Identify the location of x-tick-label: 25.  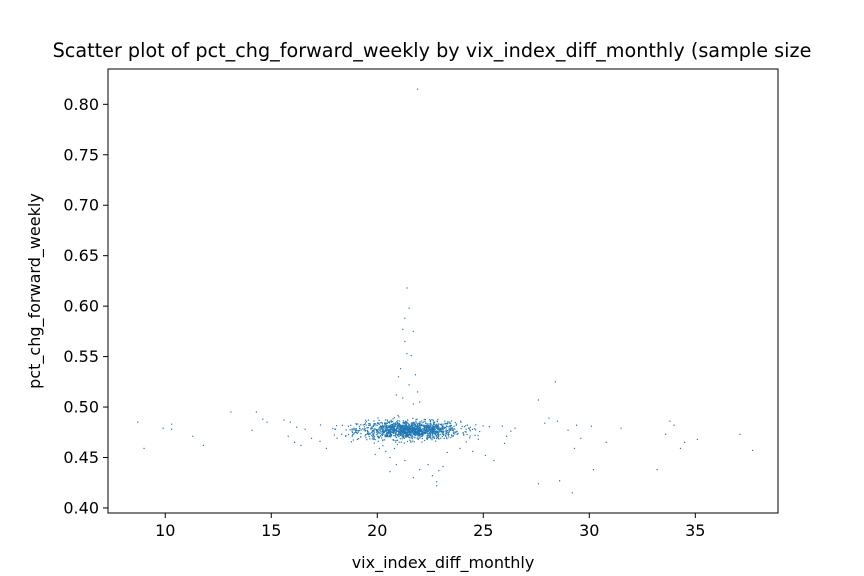
(483, 530).